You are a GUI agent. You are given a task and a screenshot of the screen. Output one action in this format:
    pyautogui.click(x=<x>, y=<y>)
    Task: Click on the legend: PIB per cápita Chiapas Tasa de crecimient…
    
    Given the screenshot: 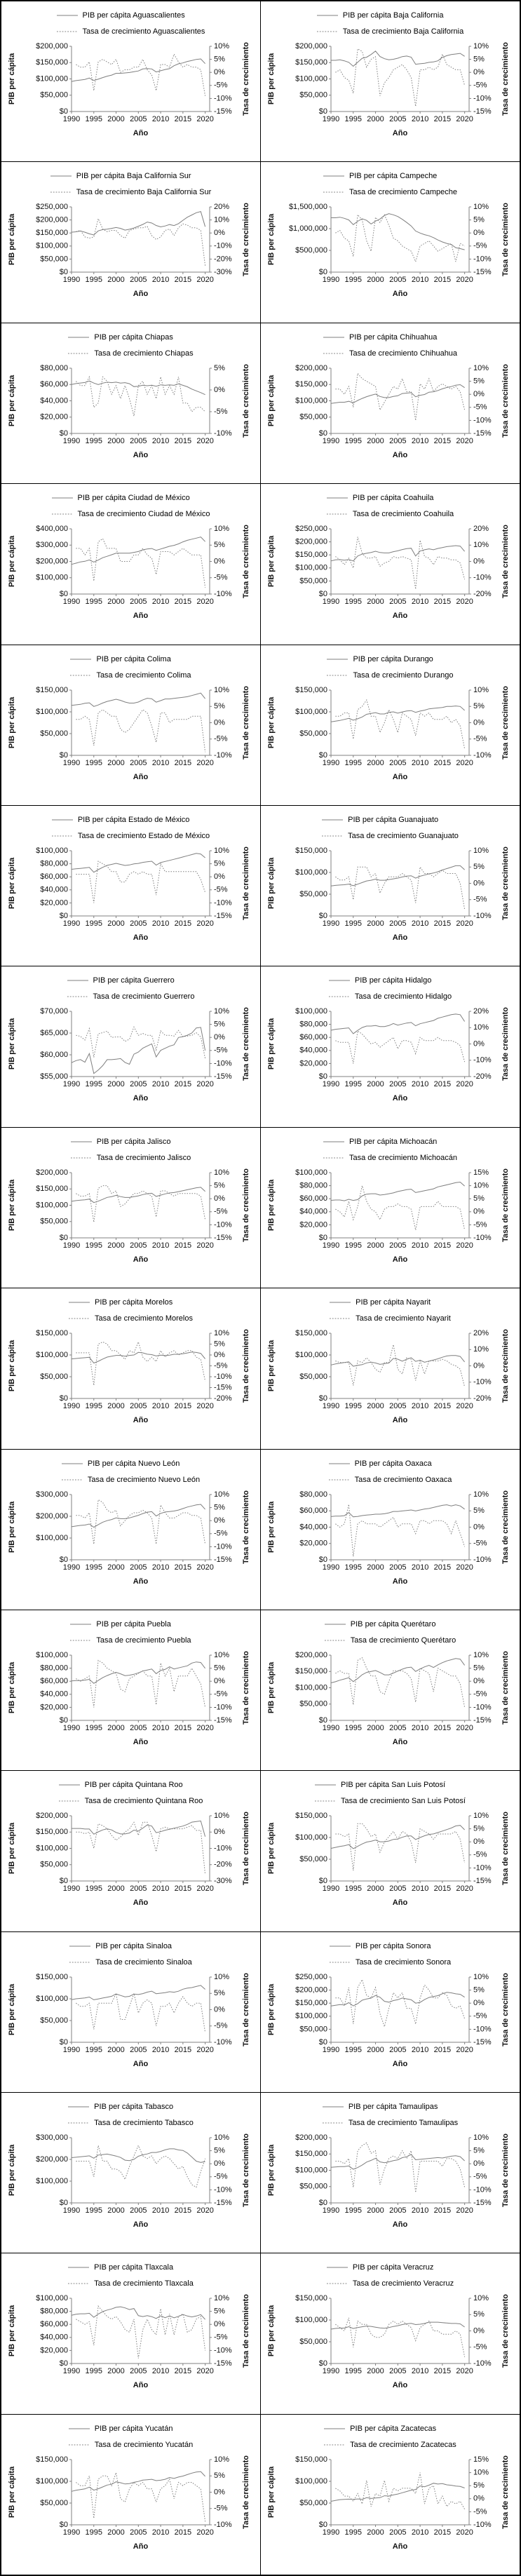 What is the action you would take?
    pyautogui.click(x=130, y=345)
    